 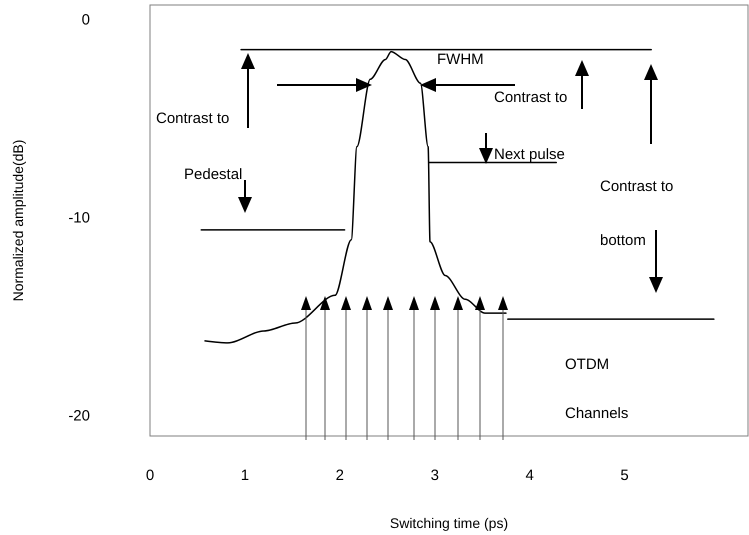 I want to click on x-tick-label: 5, so click(x=624, y=475).